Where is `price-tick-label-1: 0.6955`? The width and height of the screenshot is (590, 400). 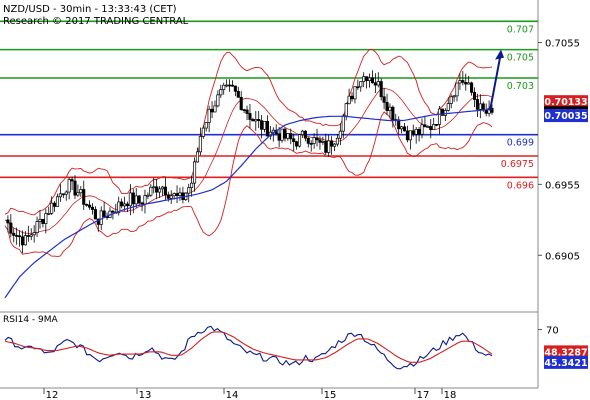
price-tick-label-1: 0.6955 is located at coordinates (562, 185).